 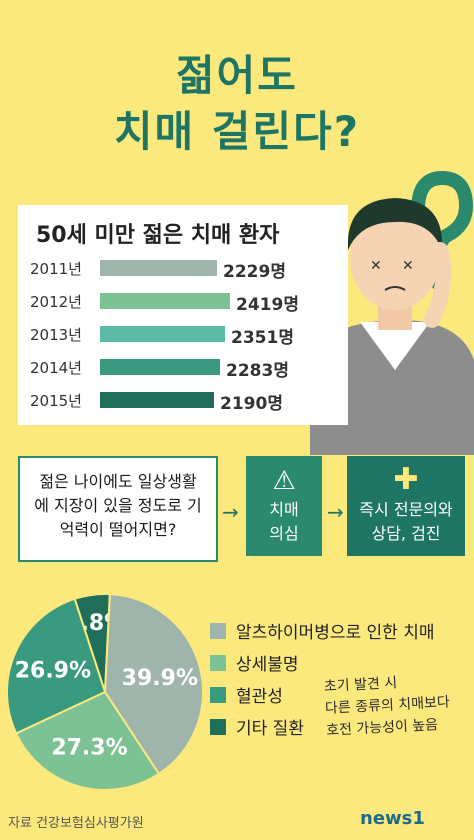 What do you see at coordinates (254, 272) in the screenshot?
I see `bar-value-label: 2229명` at bounding box center [254, 272].